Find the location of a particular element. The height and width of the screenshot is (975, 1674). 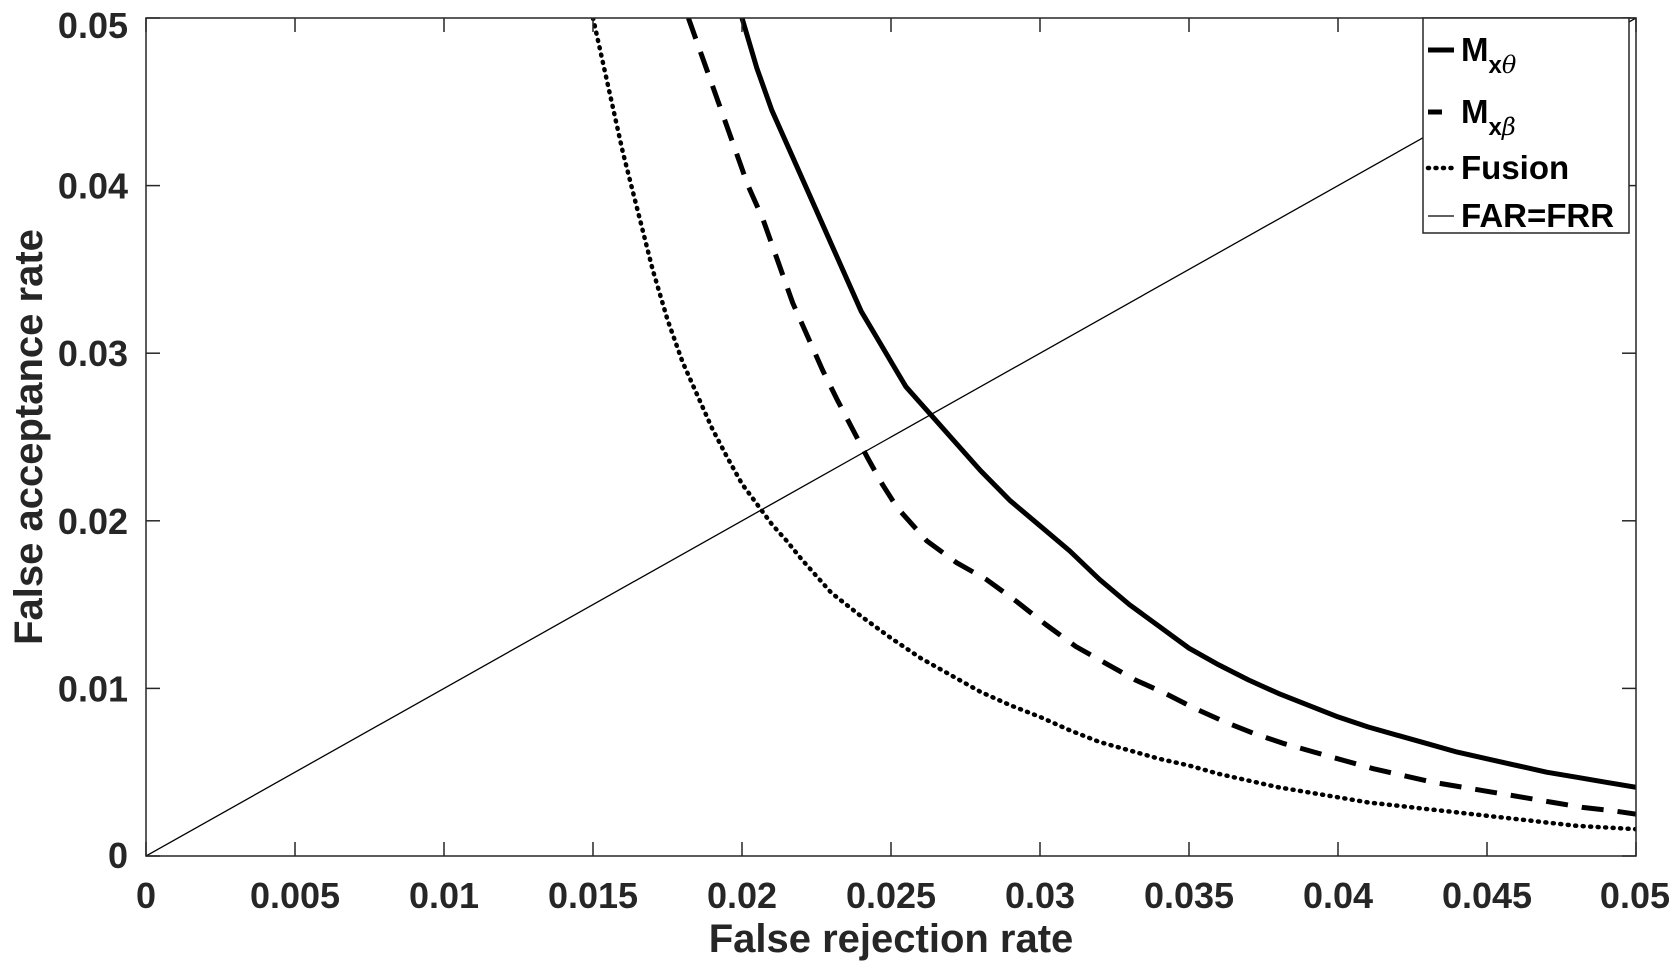

x-tick-label: 0.005 is located at coordinates (295, 895).